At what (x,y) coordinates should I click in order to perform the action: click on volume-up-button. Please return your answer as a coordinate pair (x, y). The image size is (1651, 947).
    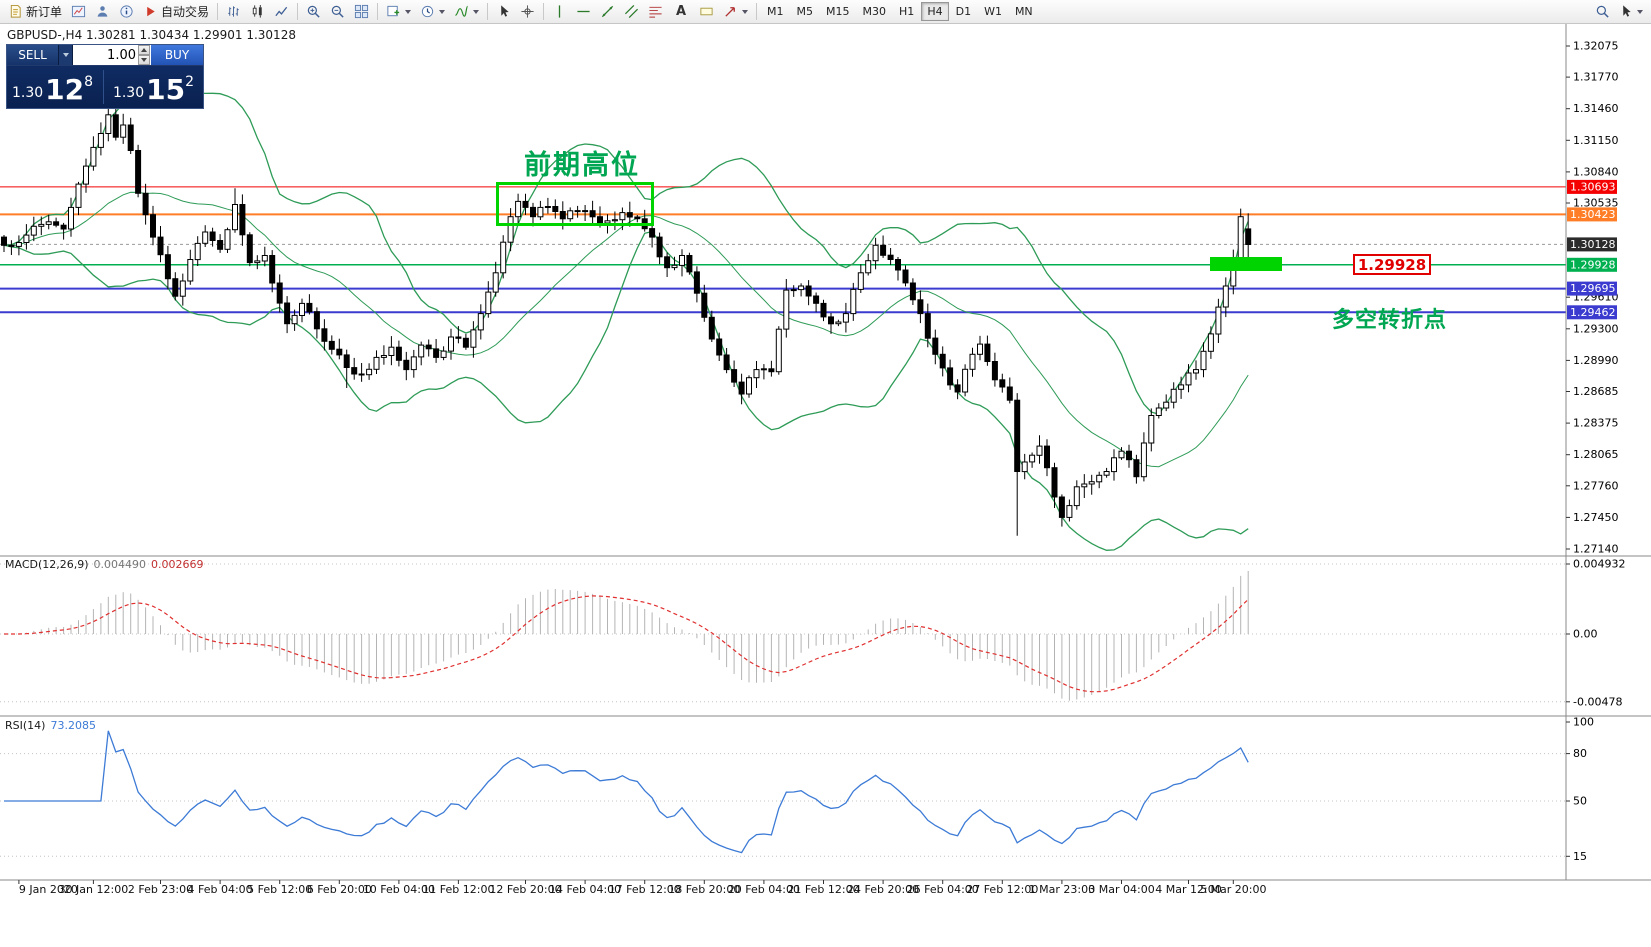
    Looking at the image, I should click on (144, 50).